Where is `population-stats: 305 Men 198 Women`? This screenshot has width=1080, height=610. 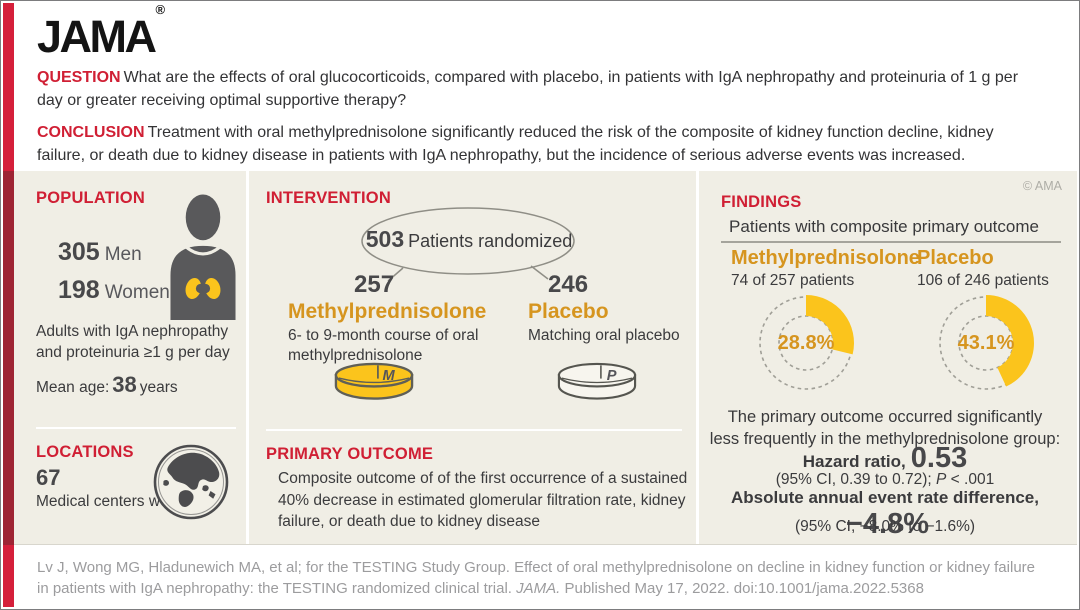 population-stats: 305 Men 198 Women is located at coordinates (114, 273).